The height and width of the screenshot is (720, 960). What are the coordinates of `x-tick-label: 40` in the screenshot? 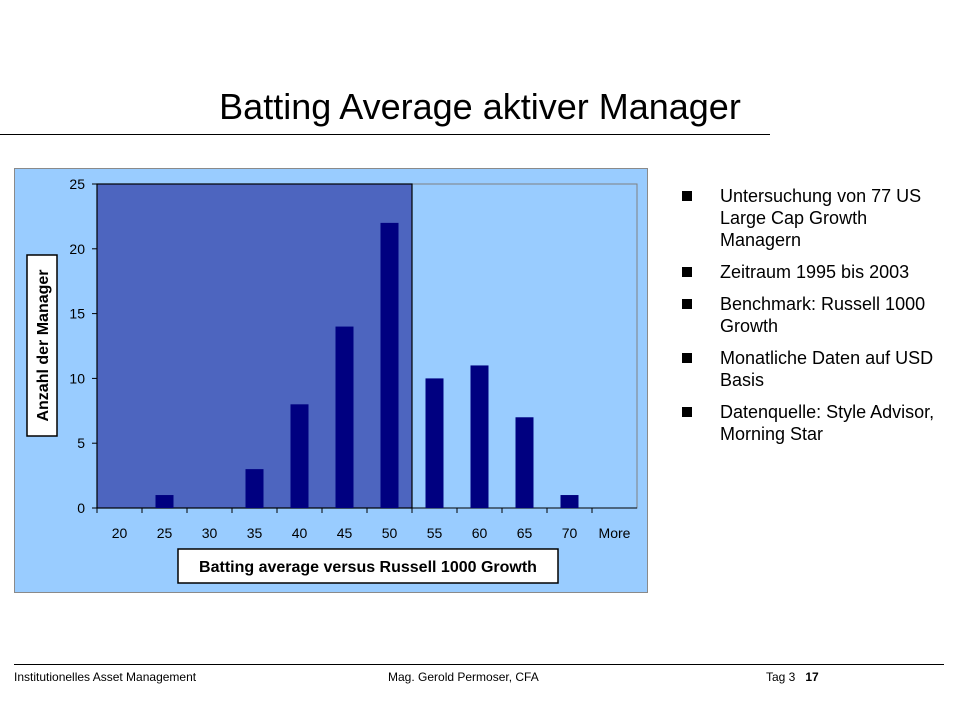 It's located at (300, 533).